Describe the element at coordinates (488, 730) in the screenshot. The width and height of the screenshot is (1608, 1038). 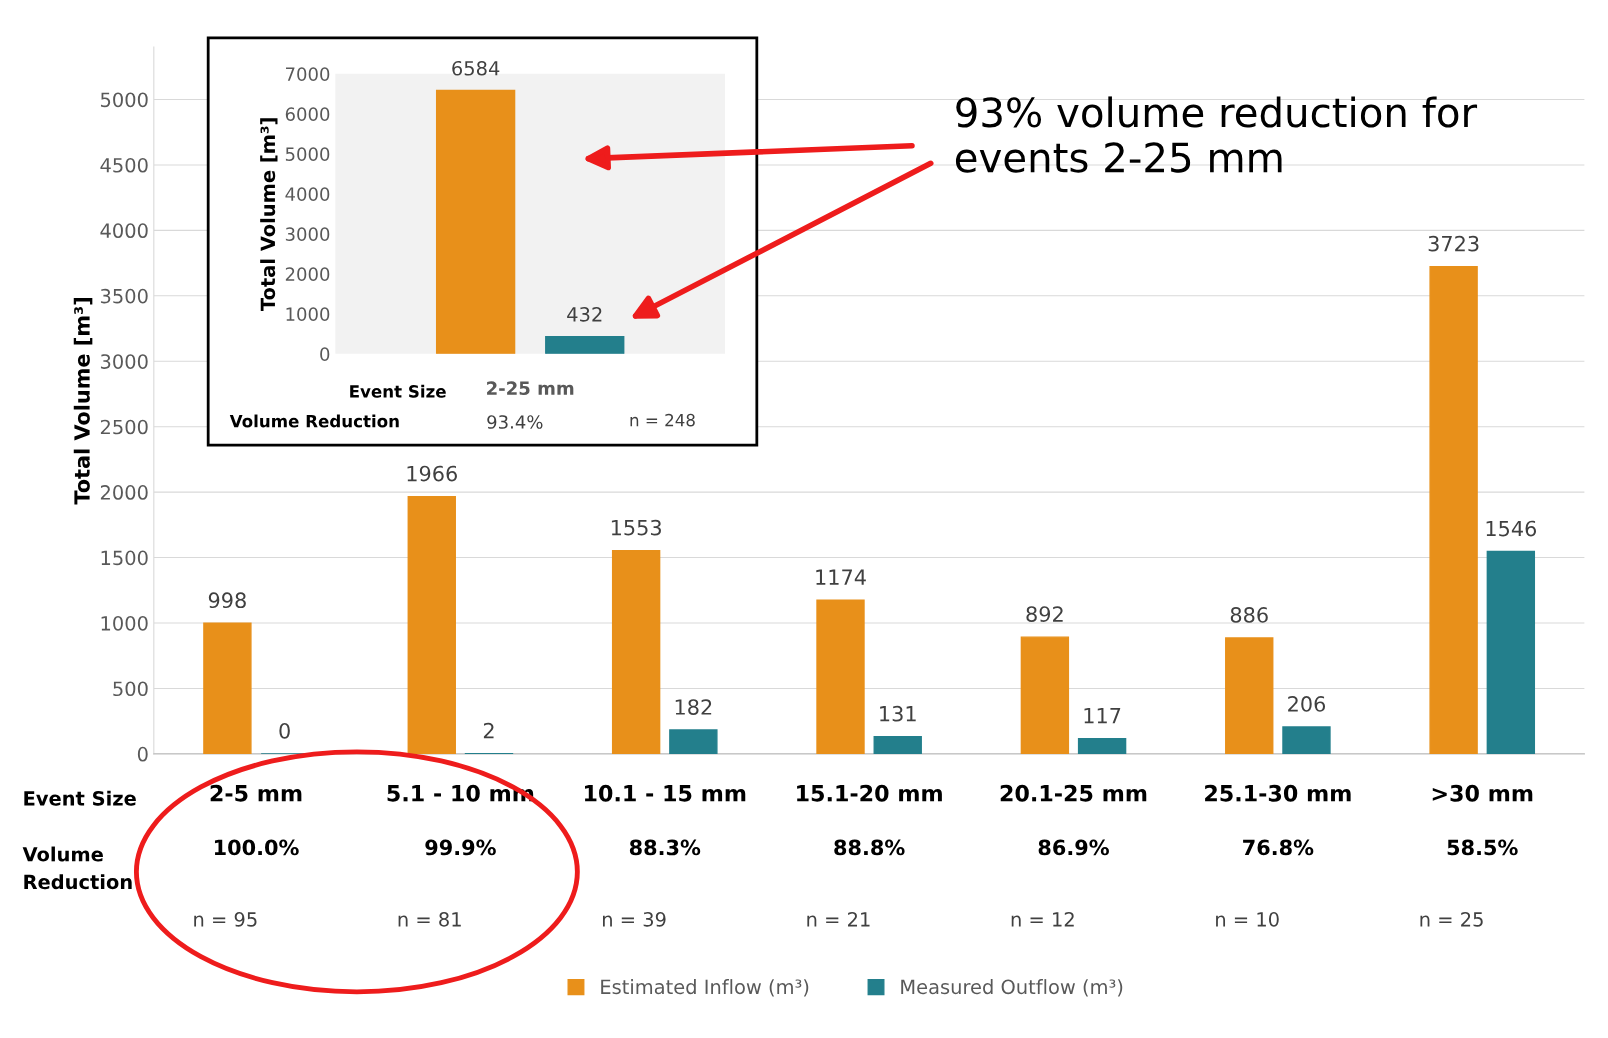
I see `data-label: 2` at that location.